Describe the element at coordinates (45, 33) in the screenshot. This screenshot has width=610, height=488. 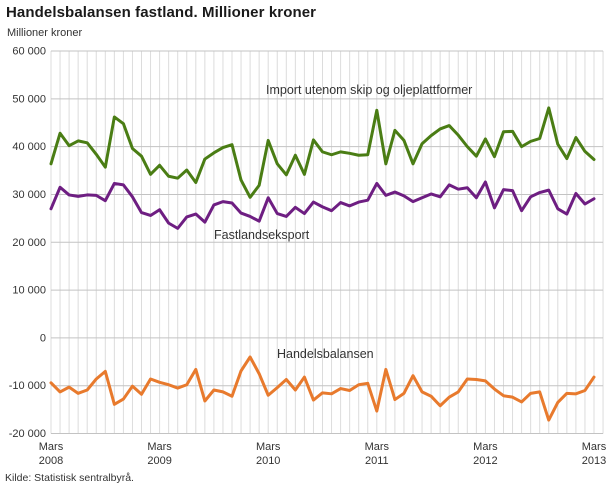
I see `y-axis-unit-label: Millioner kroner` at that location.